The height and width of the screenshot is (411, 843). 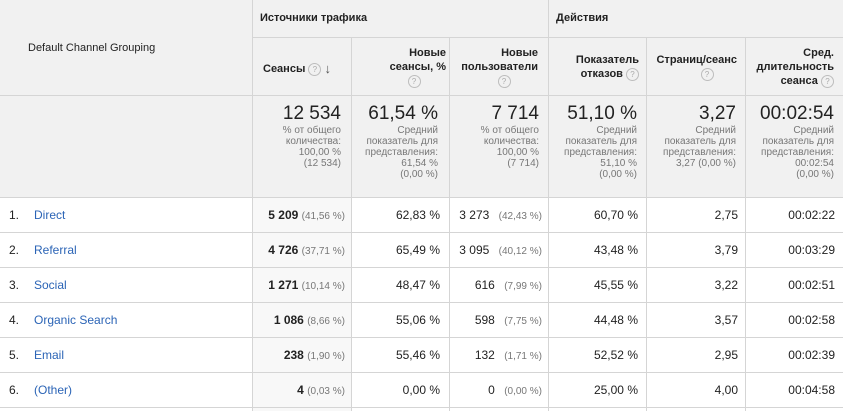 What do you see at coordinates (309, 320) in the screenshot?
I see `sessions-cell: 1 086 (8,66 %)` at bounding box center [309, 320].